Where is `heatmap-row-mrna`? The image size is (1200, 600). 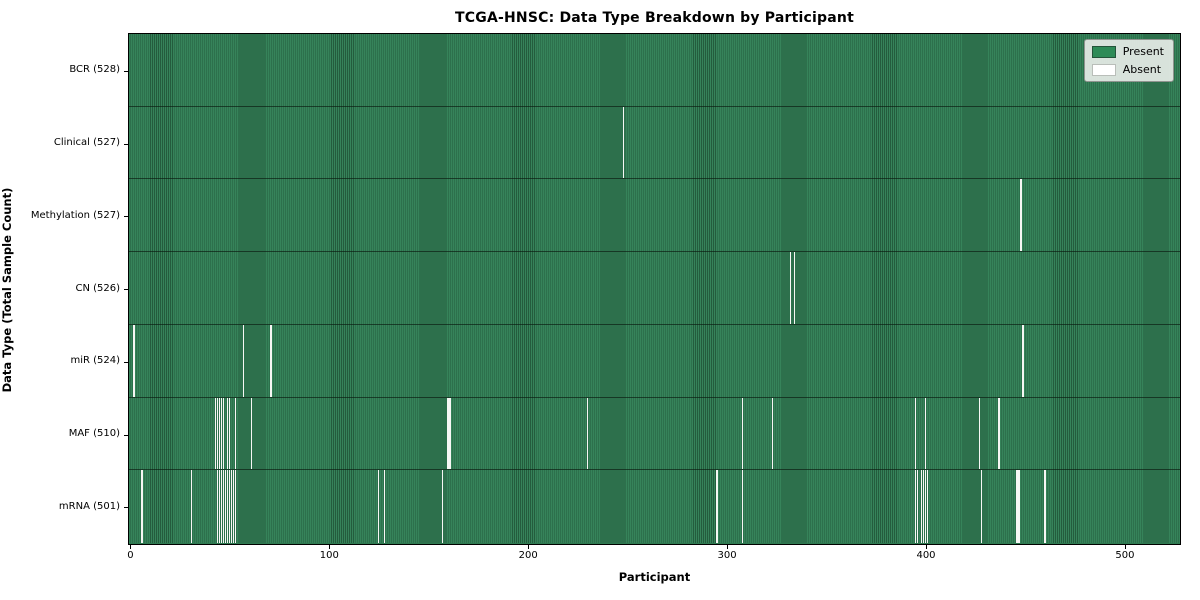
heatmap-row-mrna is located at coordinates (654, 507).